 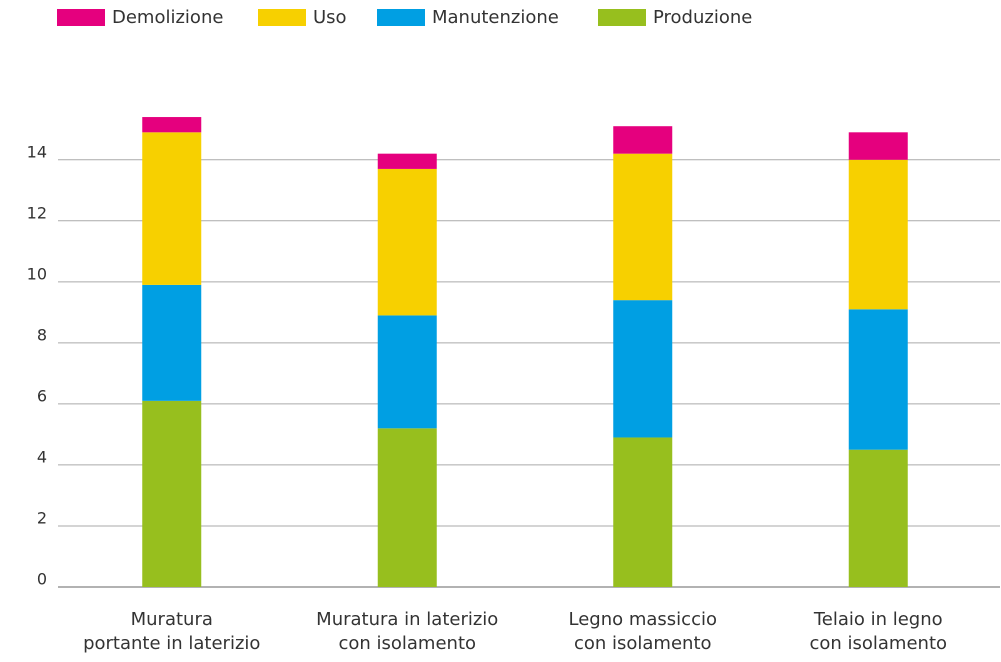 I want to click on x-tick-label: portante in laterizio, so click(x=171, y=643).